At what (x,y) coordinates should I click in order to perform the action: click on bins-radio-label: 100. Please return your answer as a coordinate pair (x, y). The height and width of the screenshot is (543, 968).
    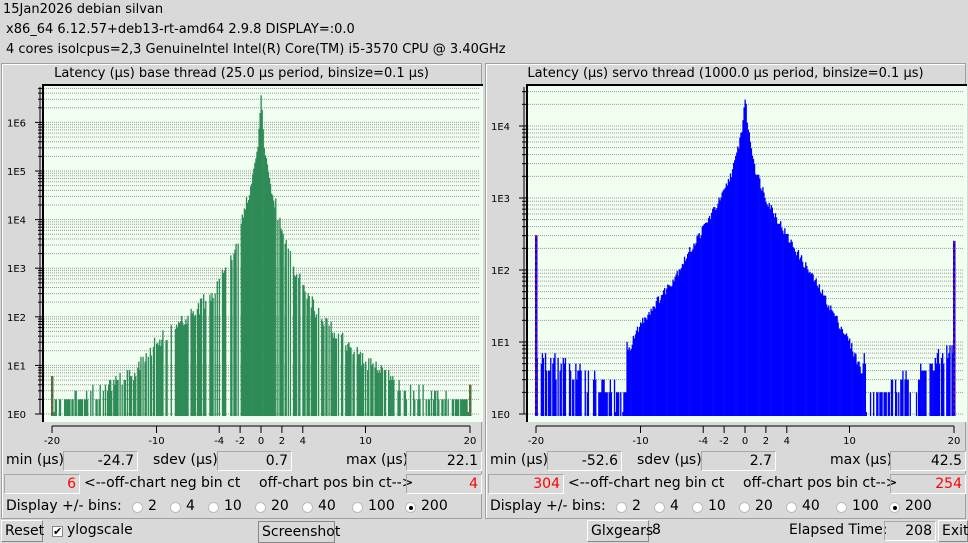
    Looking at the image, I should click on (865, 506).